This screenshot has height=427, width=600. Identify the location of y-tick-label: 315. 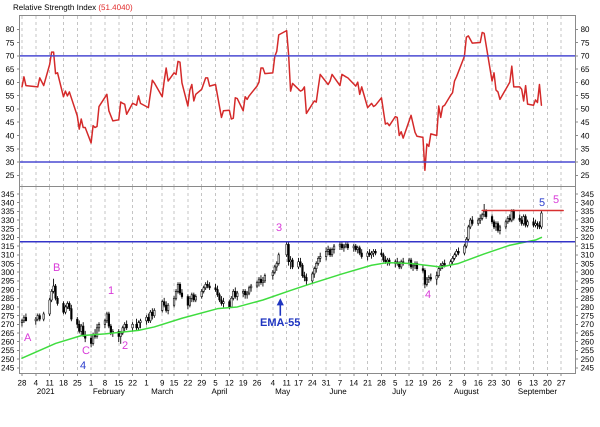
(8, 246).